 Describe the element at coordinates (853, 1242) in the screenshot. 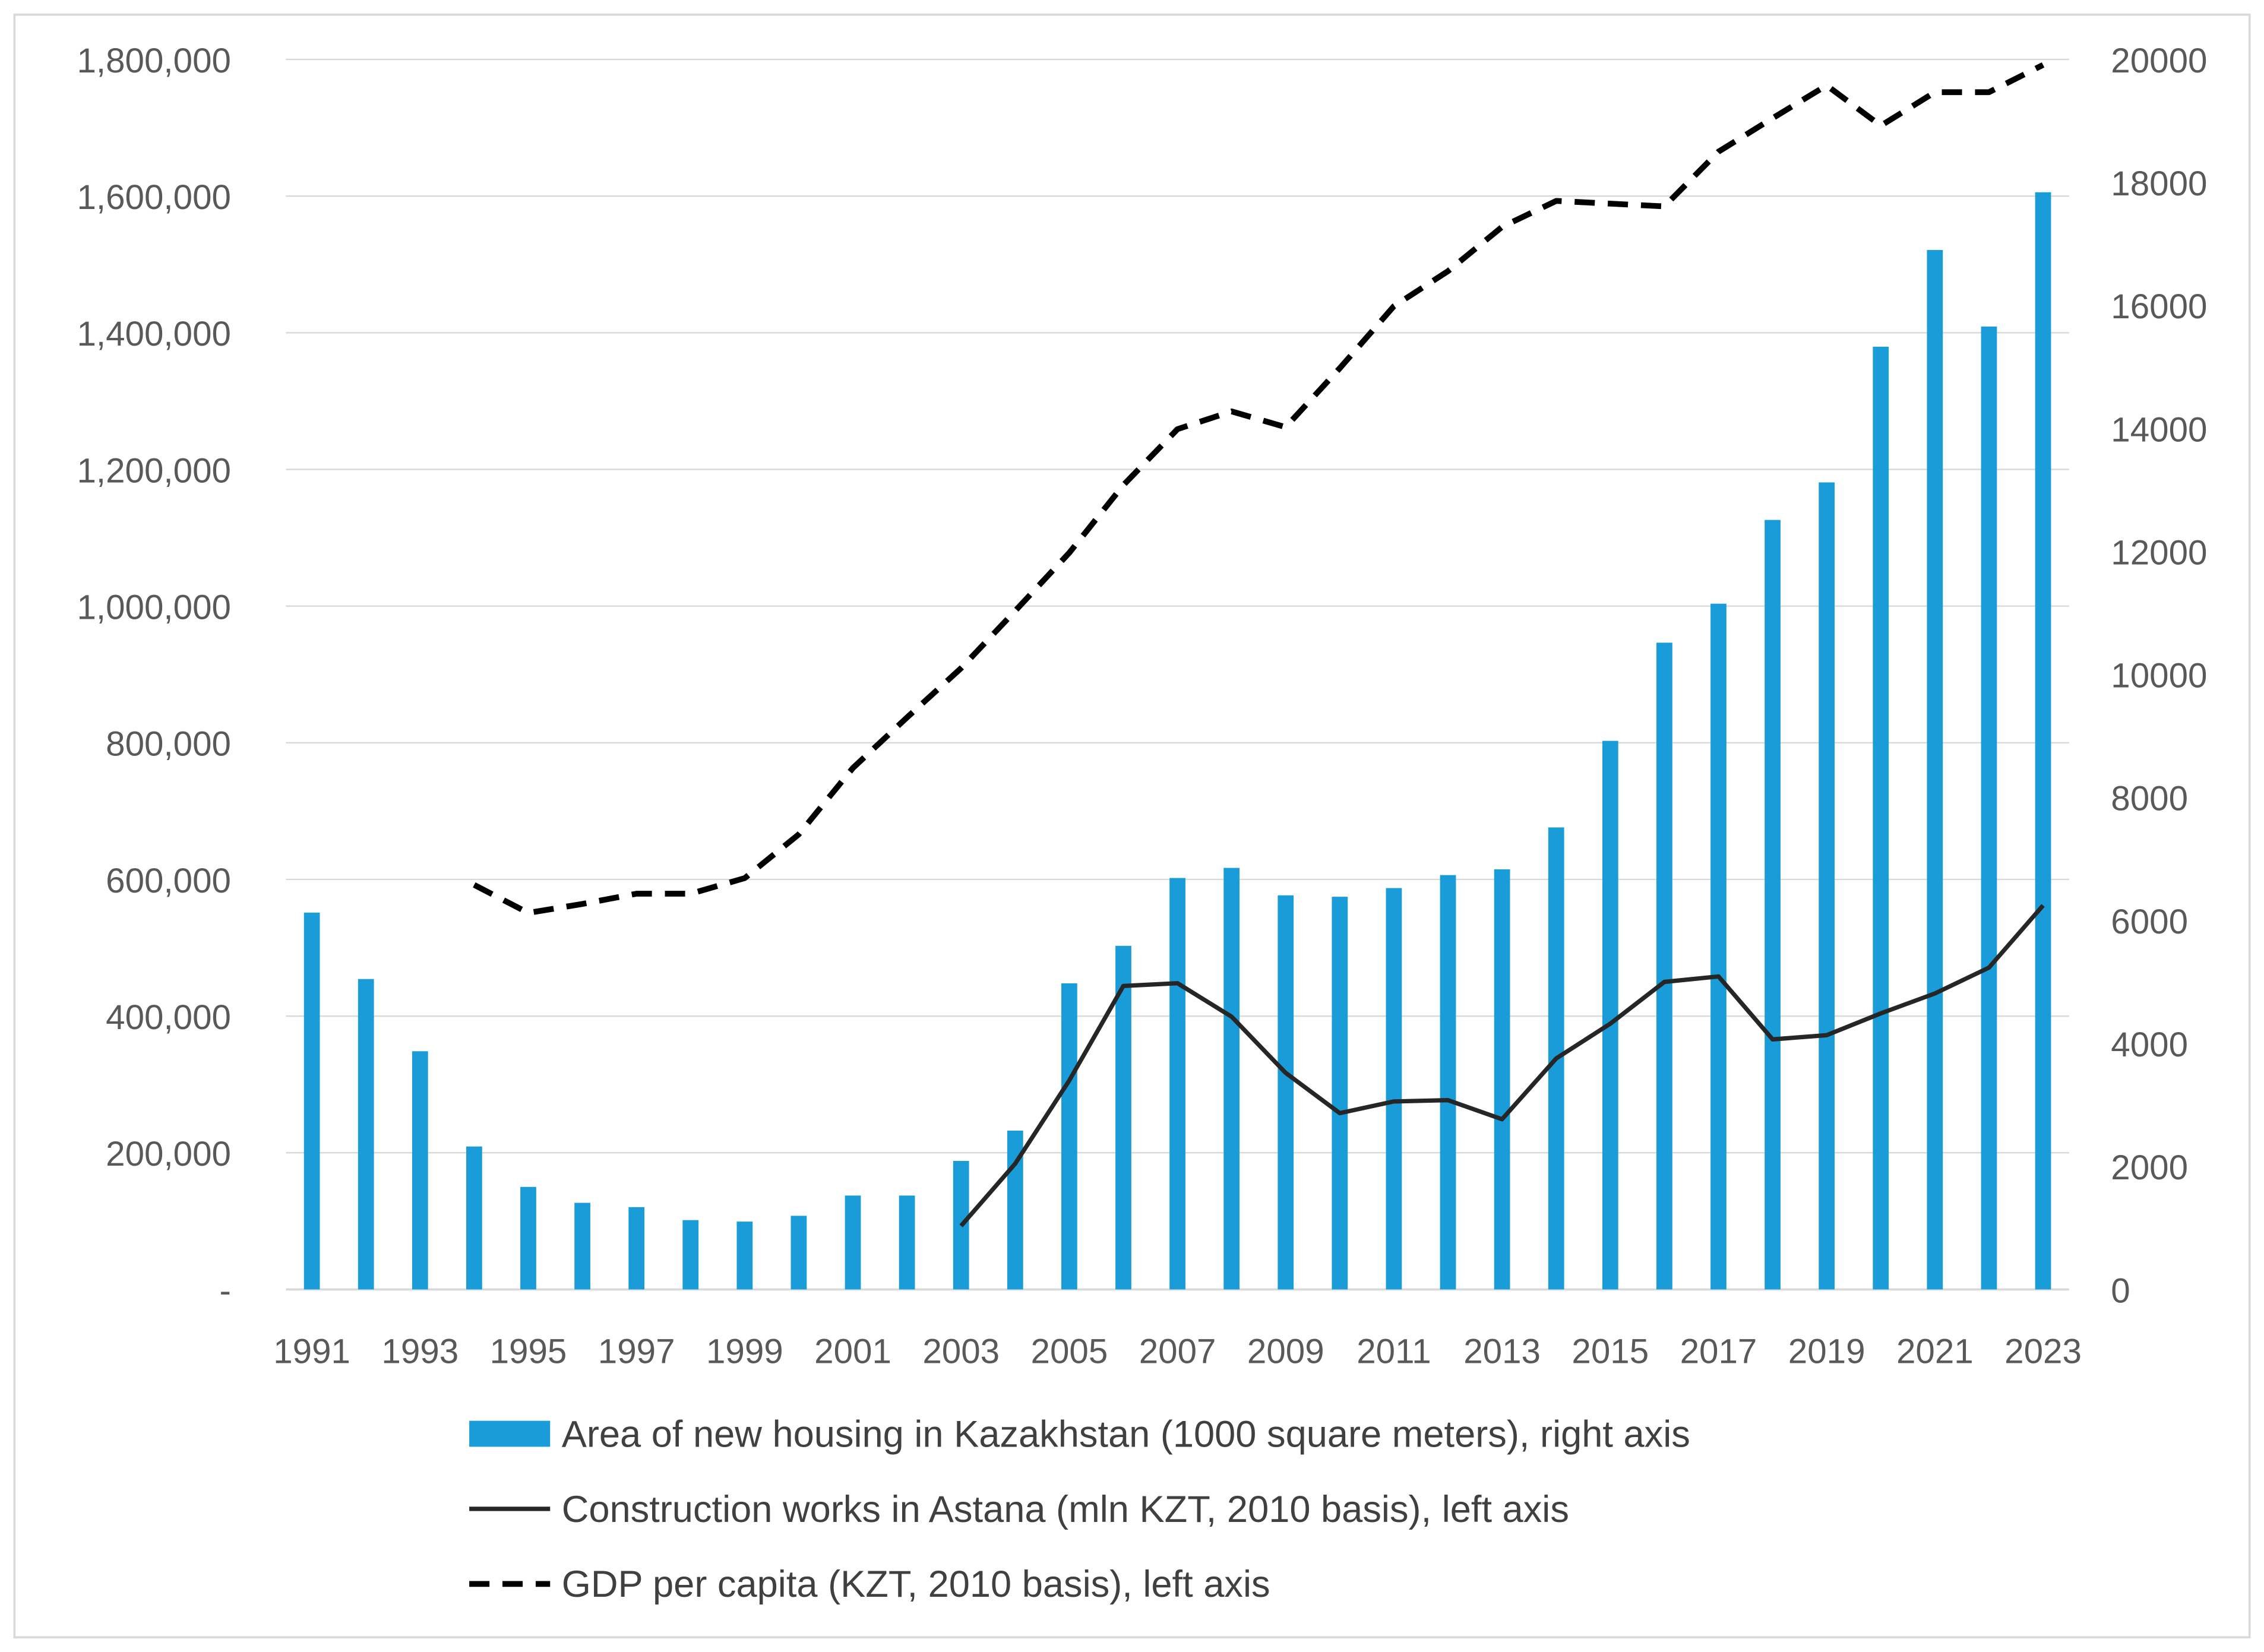

I see `bar-2001` at that location.